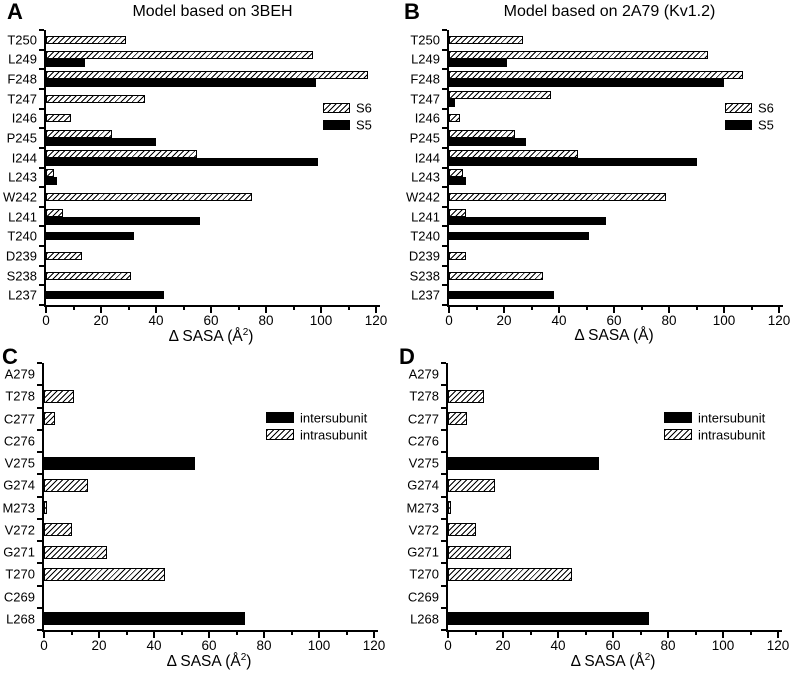  What do you see at coordinates (423, 441) in the screenshot?
I see `y-category-label: C276` at bounding box center [423, 441].